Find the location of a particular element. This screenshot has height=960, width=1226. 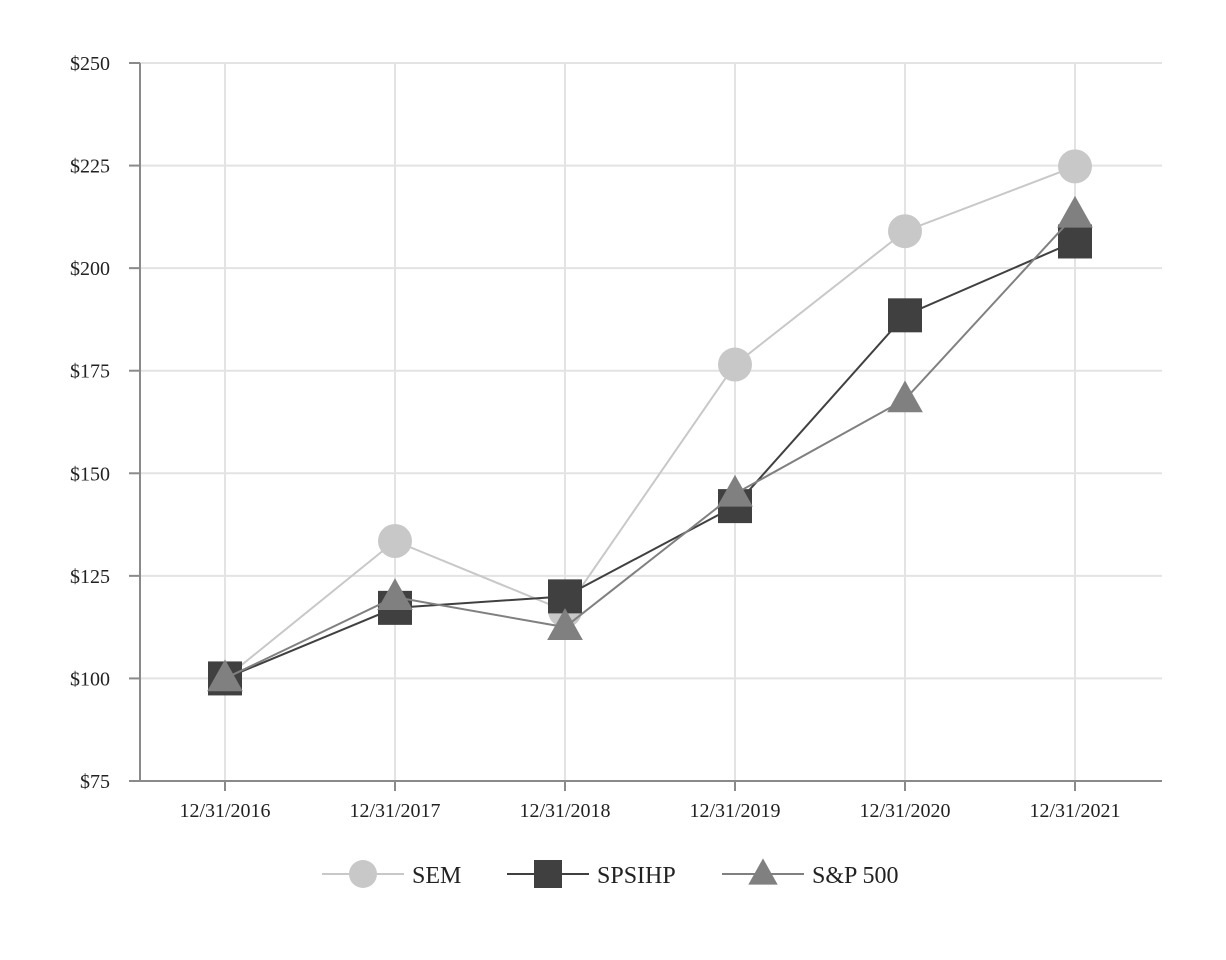

legend: SEM SPSIHP S&P 500 is located at coordinates (610, 873).